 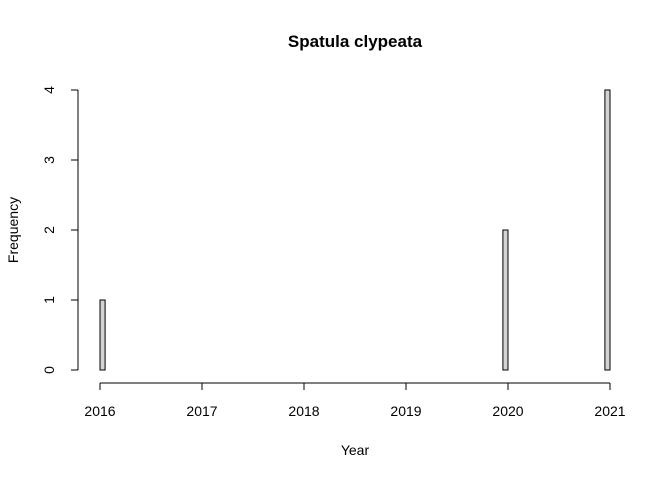 What do you see at coordinates (49, 90) in the screenshot?
I see `y-tick-label: 4` at bounding box center [49, 90].